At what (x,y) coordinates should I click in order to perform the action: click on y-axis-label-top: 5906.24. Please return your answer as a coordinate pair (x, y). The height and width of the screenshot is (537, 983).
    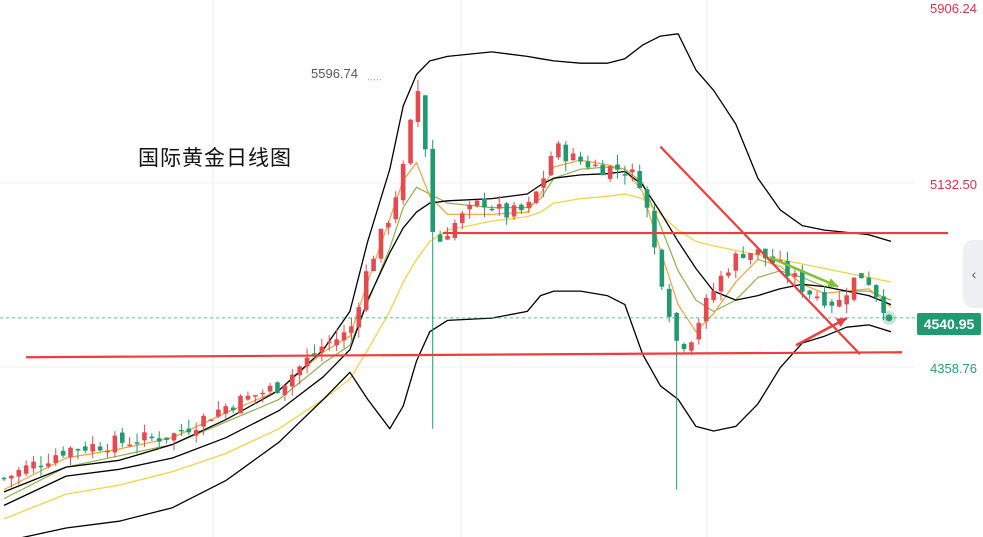
    Looking at the image, I should click on (953, 8).